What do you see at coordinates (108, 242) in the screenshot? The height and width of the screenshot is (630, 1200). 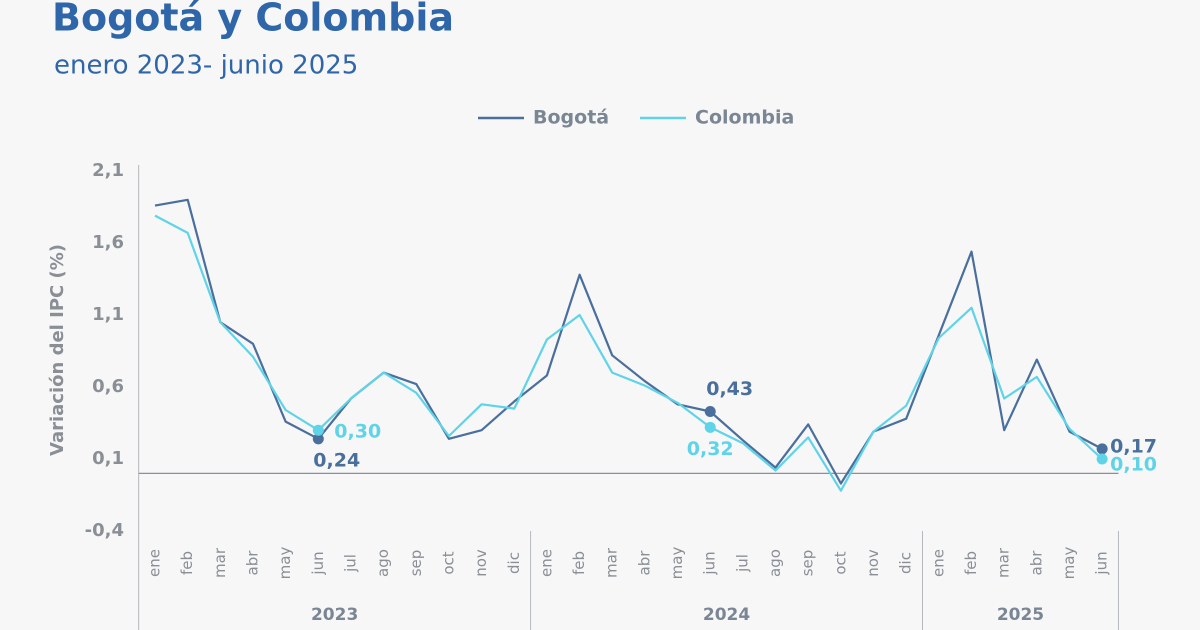 I see `y-tick-label: 1,6` at bounding box center [108, 242].